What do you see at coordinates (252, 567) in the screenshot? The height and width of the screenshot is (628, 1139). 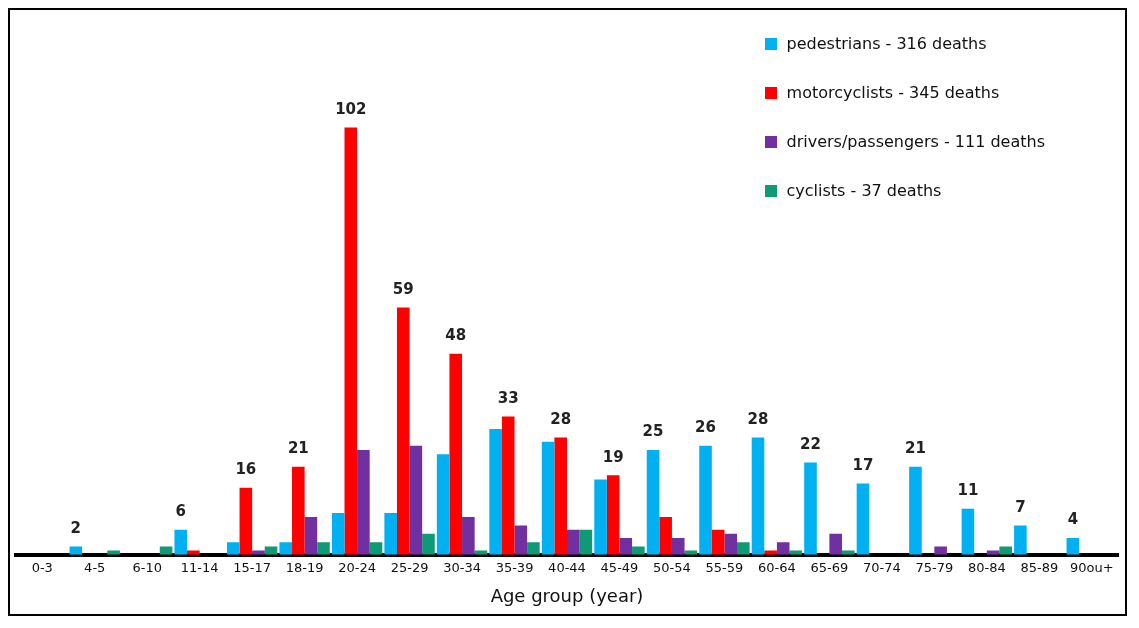 I see `x-tick-label: 15-17` at bounding box center [252, 567].